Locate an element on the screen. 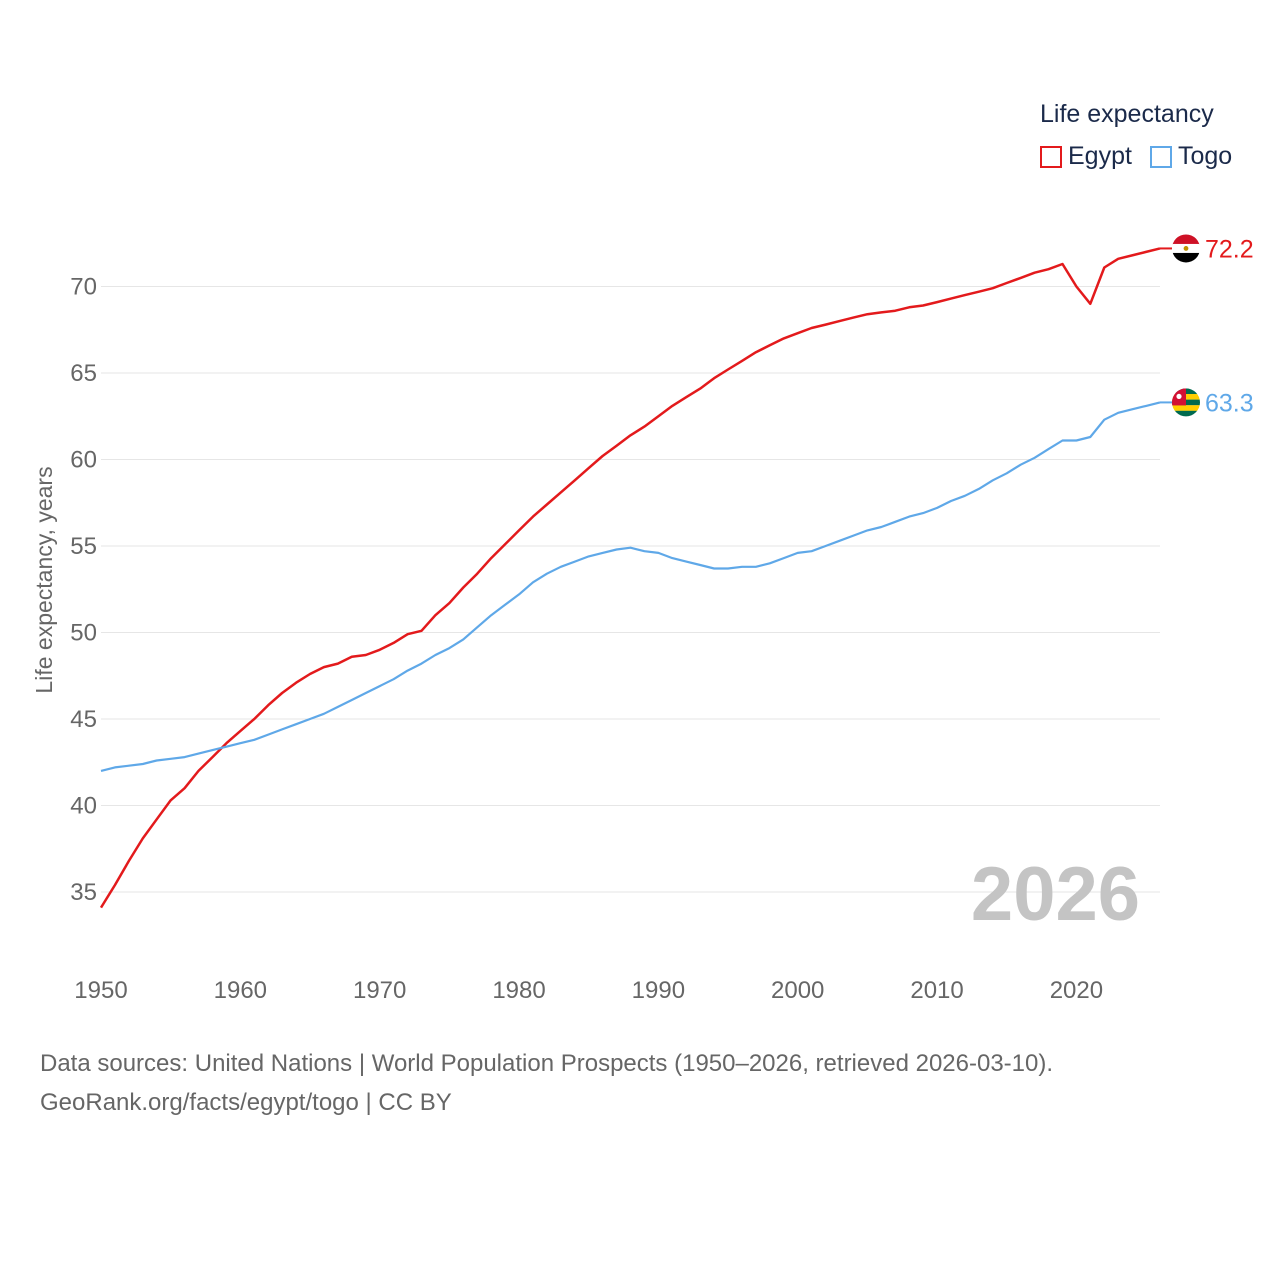 This screenshot has width=1280, height=1280. y-tick-label: 55 is located at coordinates (83, 546).